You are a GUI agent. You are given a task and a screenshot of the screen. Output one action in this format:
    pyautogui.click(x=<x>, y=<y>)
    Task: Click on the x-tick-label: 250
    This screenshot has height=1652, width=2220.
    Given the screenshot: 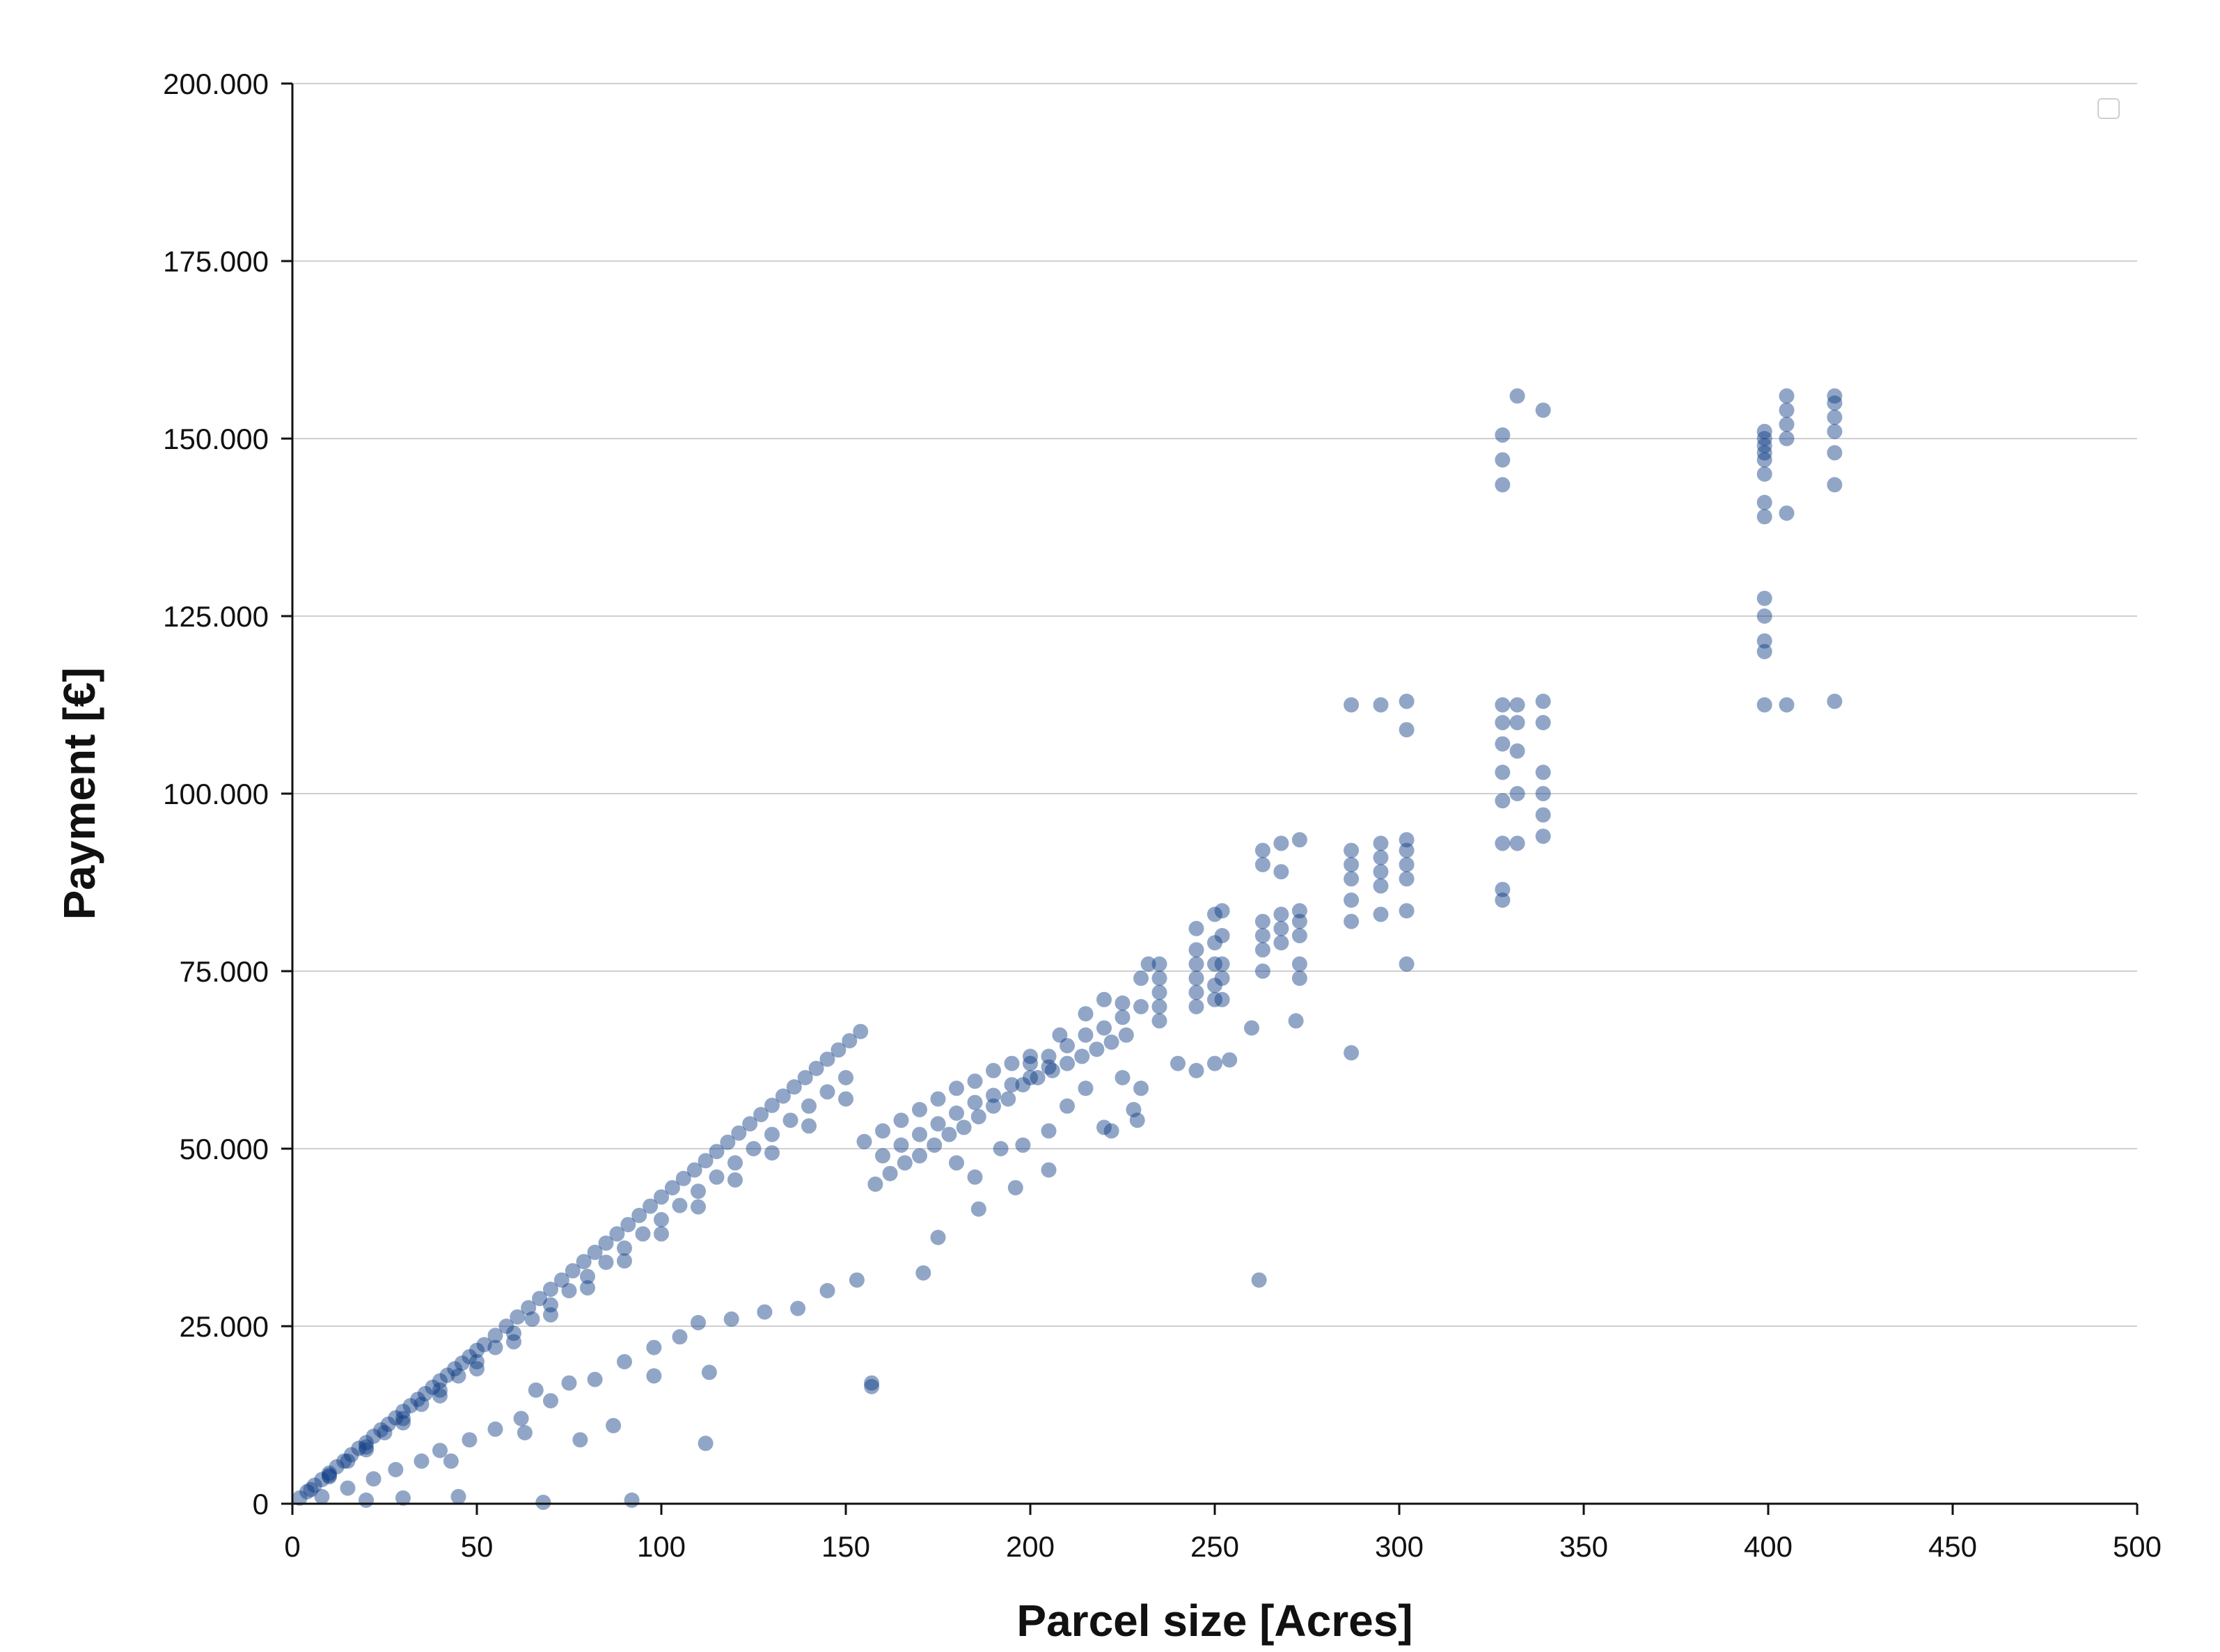 What is the action you would take?
    pyautogui.click(x=1215, y=1546)
    